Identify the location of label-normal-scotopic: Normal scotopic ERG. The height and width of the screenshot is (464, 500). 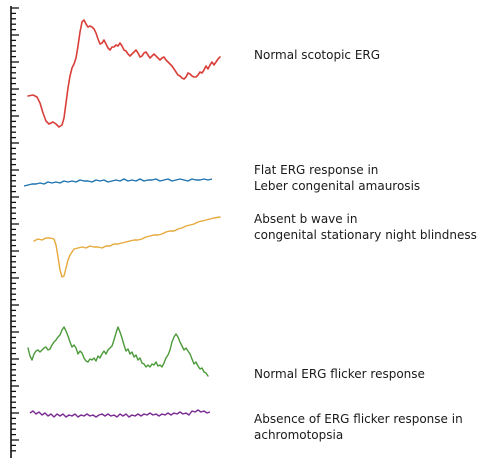
(317, 55).